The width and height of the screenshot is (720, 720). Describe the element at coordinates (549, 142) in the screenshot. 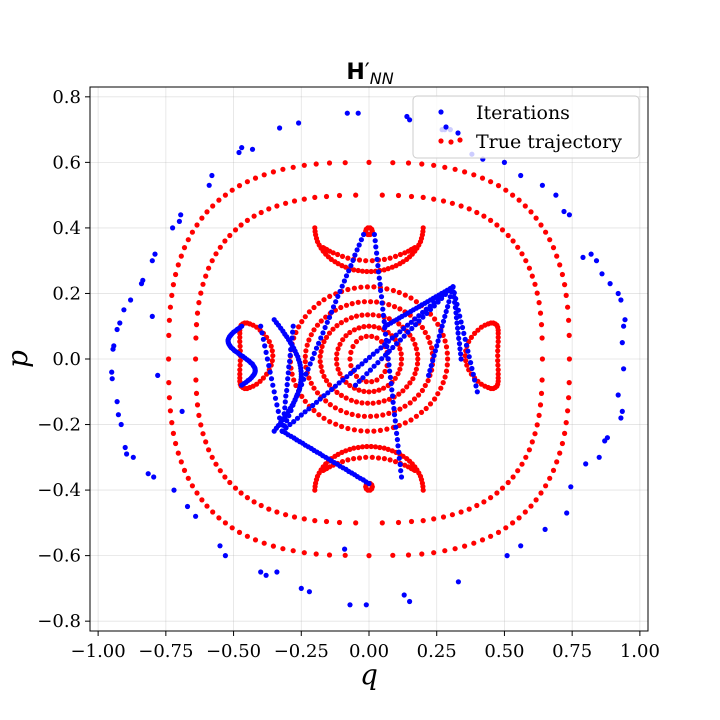

I see `legend-label-true-trajectory: True trajectory` at that location.